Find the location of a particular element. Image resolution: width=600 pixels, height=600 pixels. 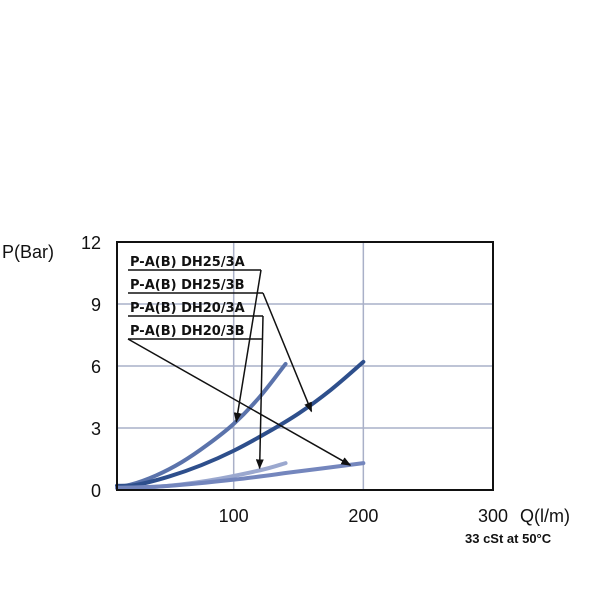

viscosity-note: 33 cSt at 50°C is located at coordinates (508, 538).